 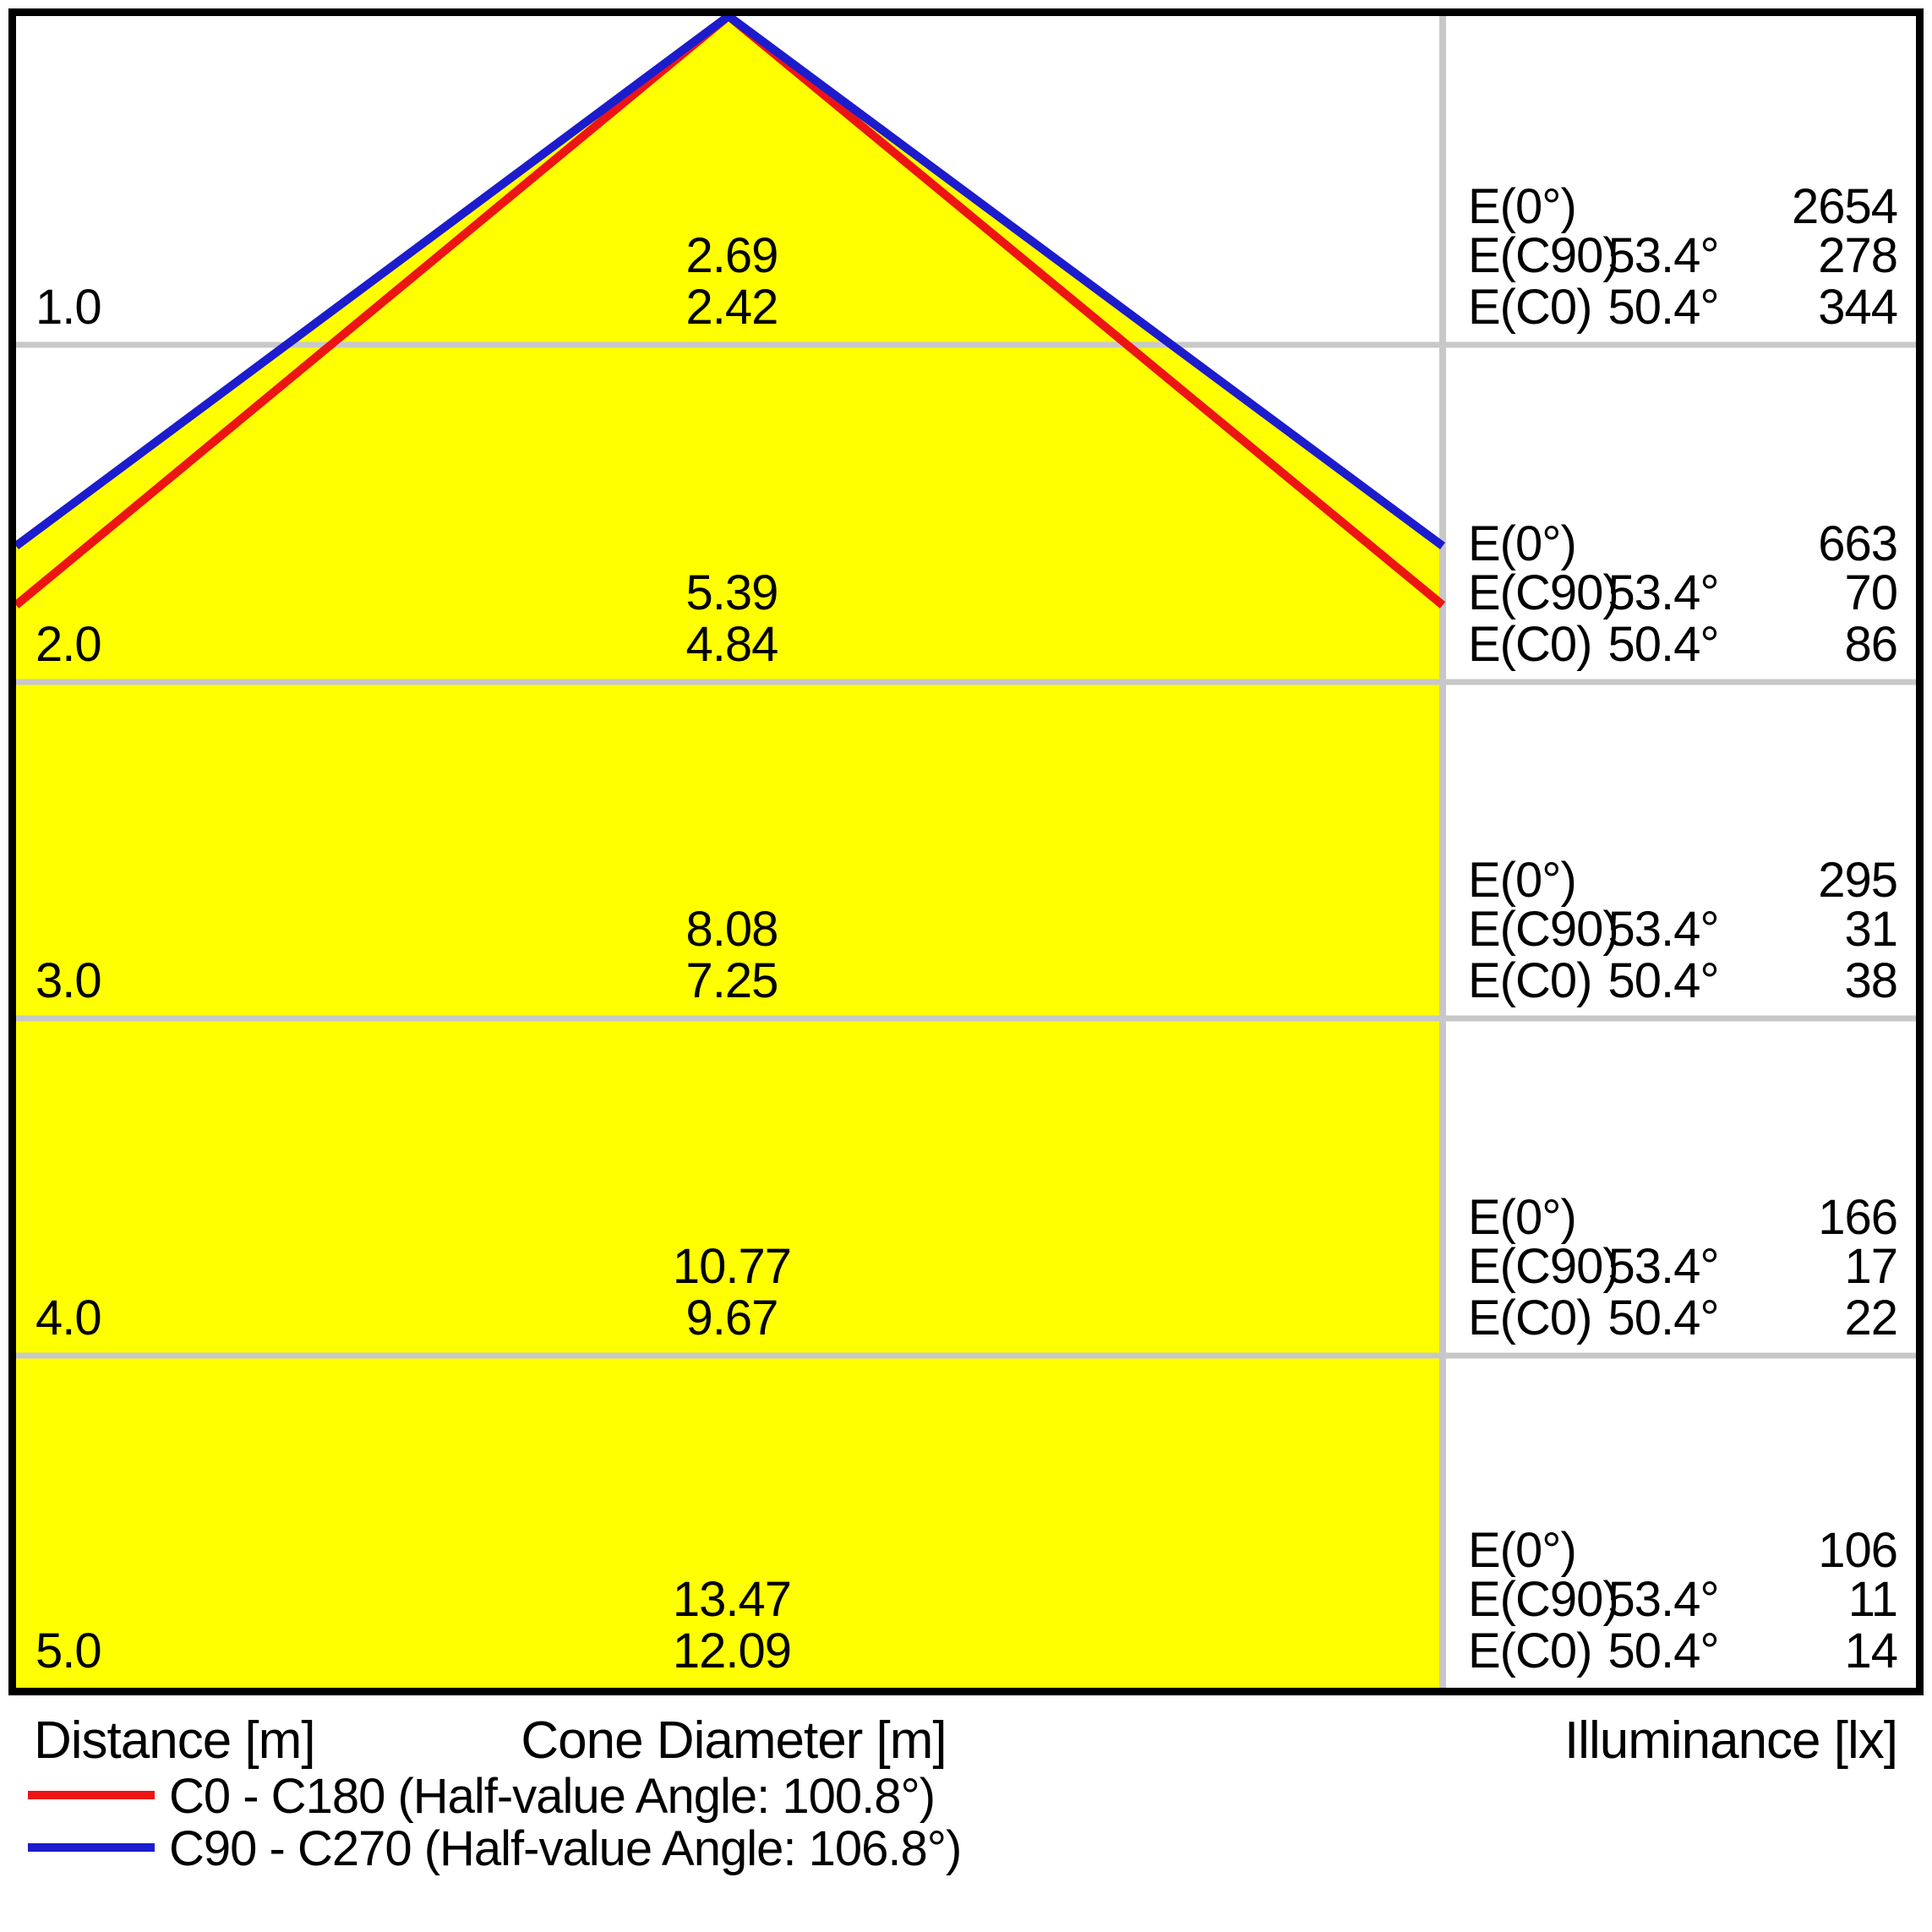 I want to click on legend-label-c0-c180: C0 - C180 (Half-value Angle: 100.8°), so click(x=552, y=1796).